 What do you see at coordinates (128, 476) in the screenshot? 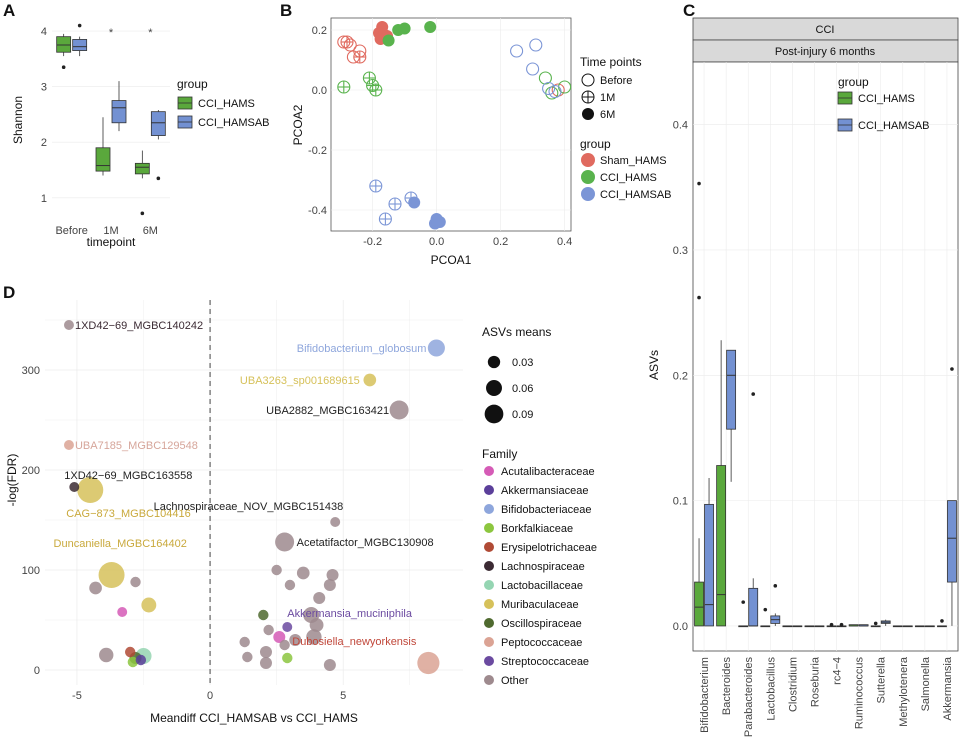
I see `panel-d-point-label-2: 1XD42−69_MGBC163558` at bounding box center [128, 476].